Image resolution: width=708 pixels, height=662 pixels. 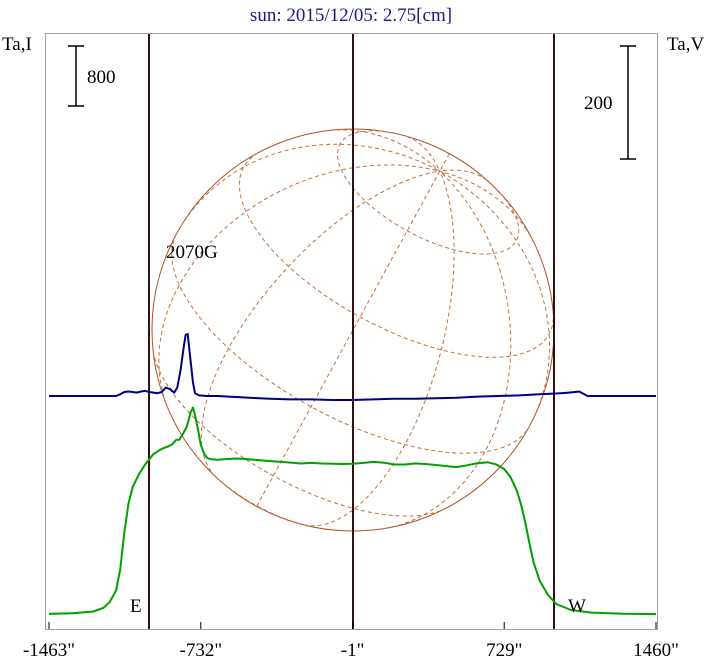 What do you see at coordinates (351, 15) in the screenshot?
I see `chart-title: sun: 2015/12/05: 2.75[cm]` at bounding box center [351, 15].